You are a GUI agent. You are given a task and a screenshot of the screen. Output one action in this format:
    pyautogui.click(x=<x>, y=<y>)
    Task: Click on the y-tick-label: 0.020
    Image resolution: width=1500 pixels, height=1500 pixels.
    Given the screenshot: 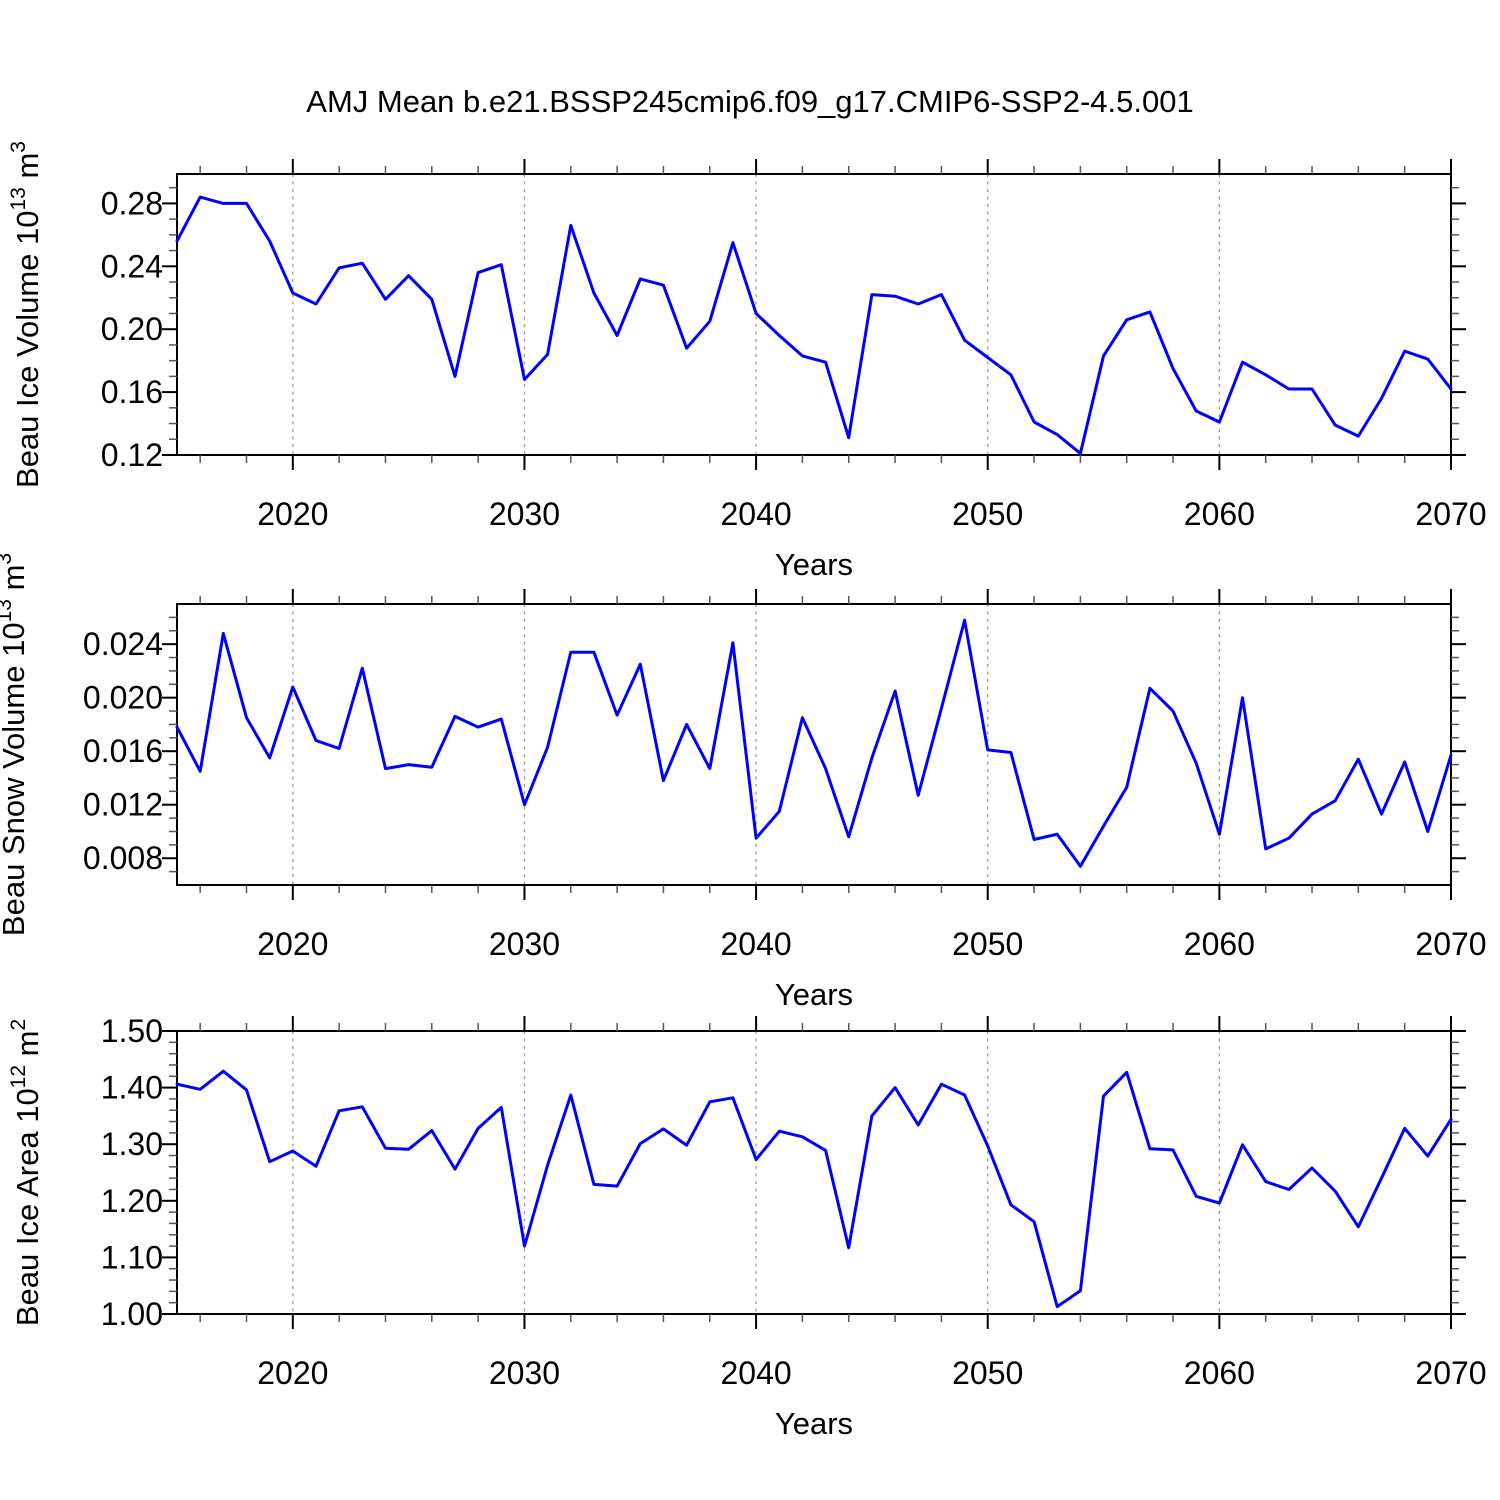 What is the action you would take?
    pyautogui.click(x=123, y=698)
    